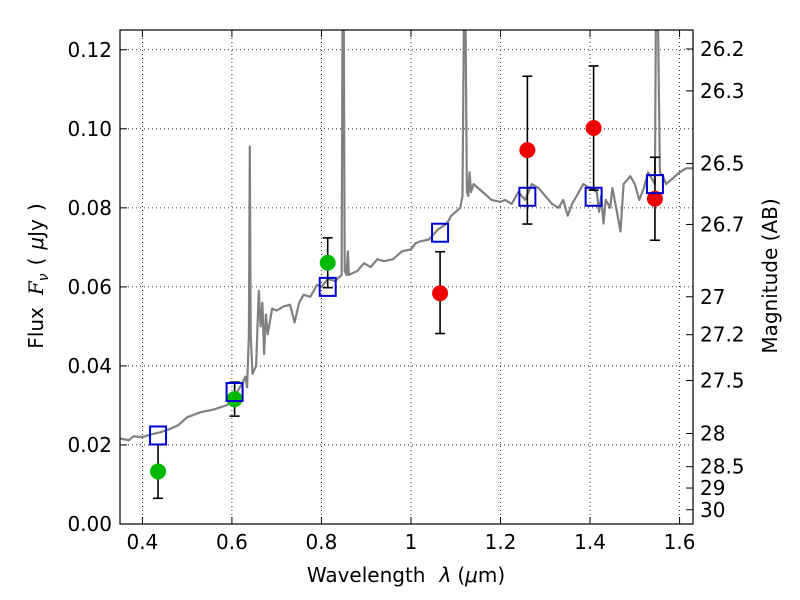  I want to click on x-tick-label: 1.6, so click(680, 542).